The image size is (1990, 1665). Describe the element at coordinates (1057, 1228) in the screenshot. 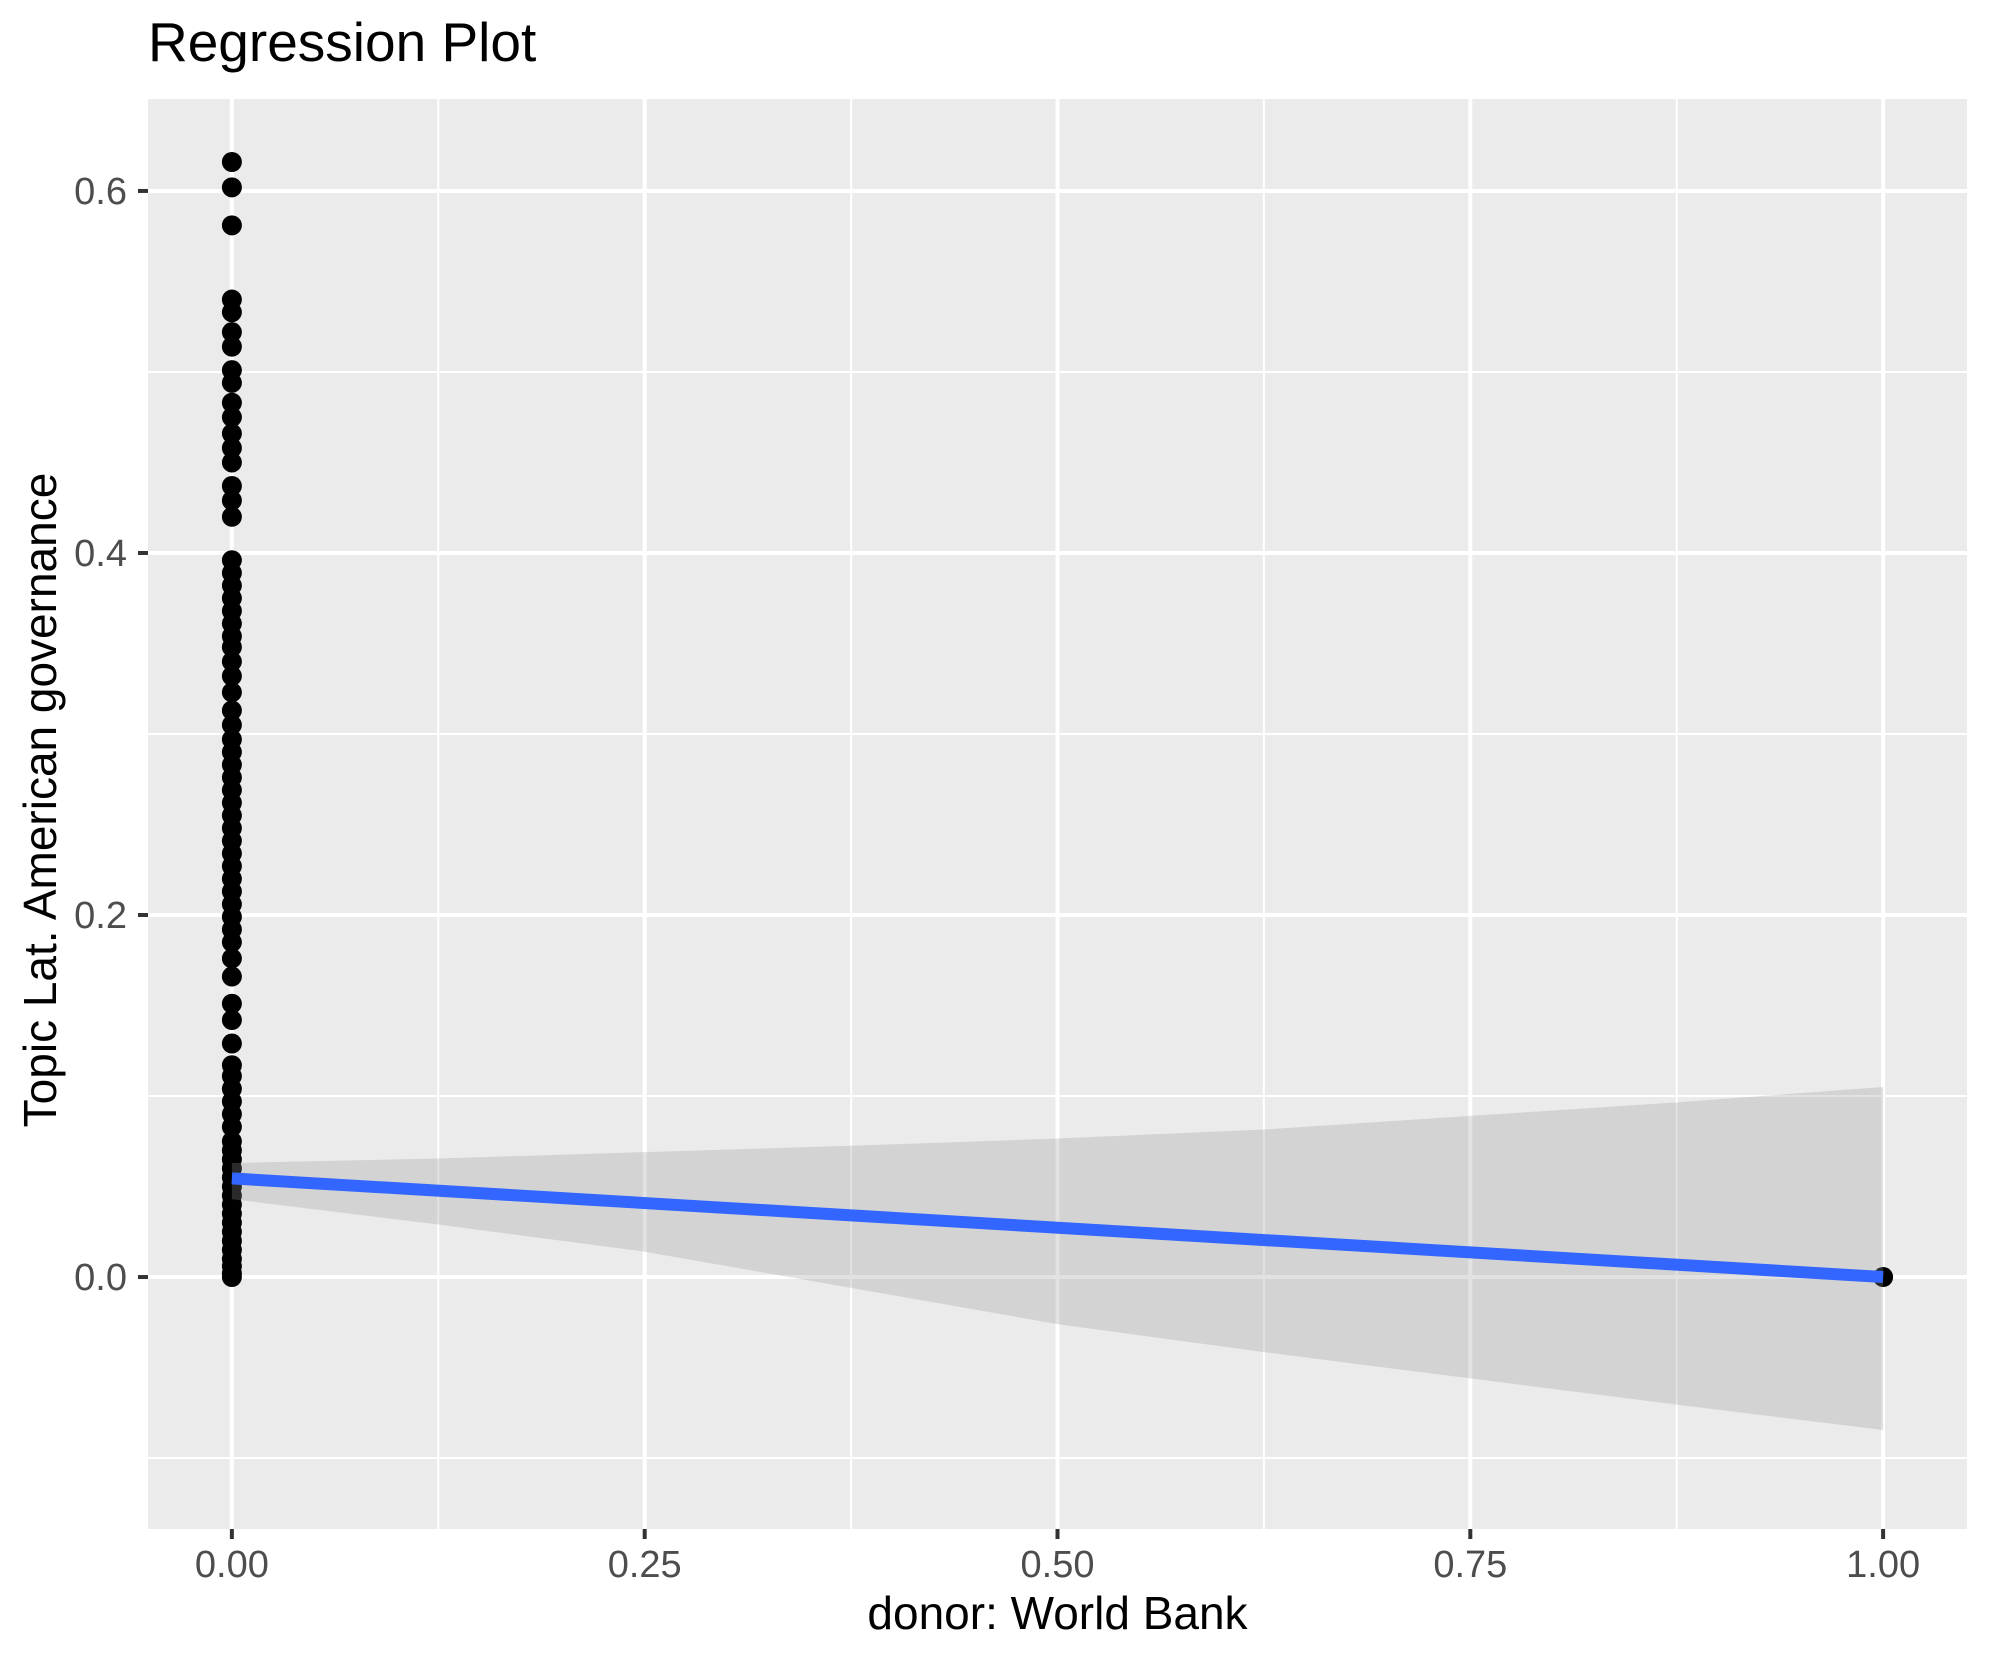

I see `regression-line` at that location.